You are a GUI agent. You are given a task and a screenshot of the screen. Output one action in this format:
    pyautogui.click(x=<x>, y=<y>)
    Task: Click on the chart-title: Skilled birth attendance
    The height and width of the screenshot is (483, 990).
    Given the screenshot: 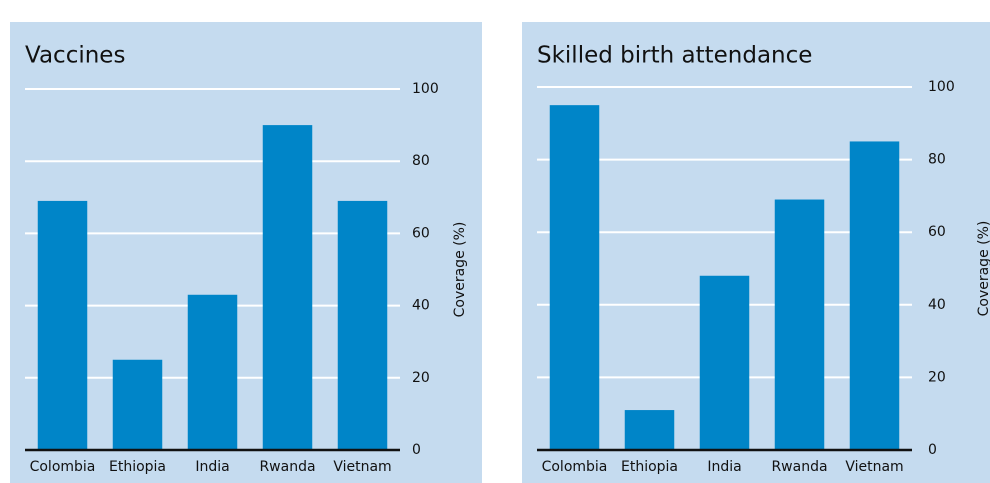 What is the action you would take?
    pyautogui.click(x=674, y=56)
    